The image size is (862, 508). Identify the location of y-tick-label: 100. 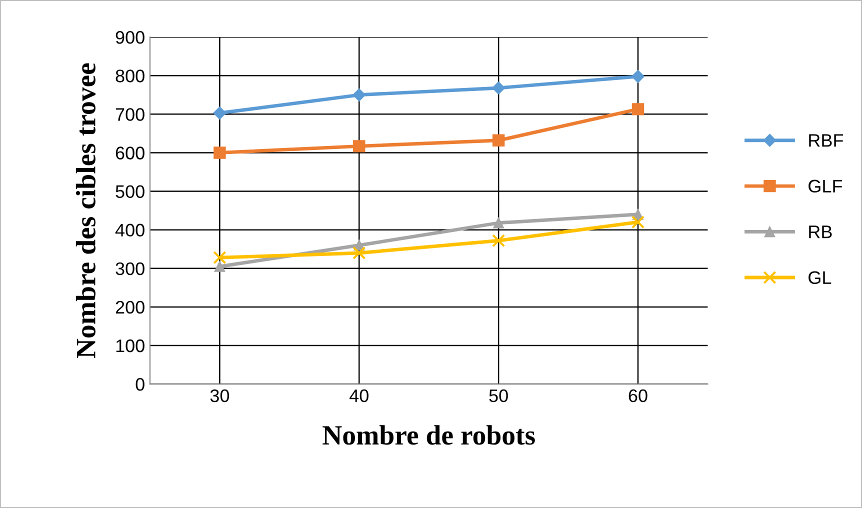
(130, 345).